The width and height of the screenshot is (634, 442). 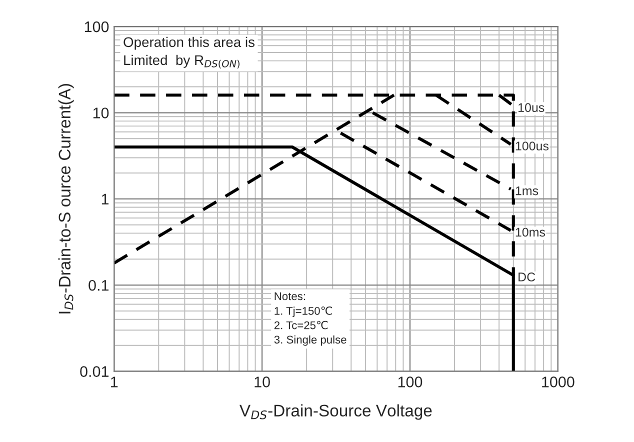 I want to click on y-tick-label: 1, so click(x=105, y=199).